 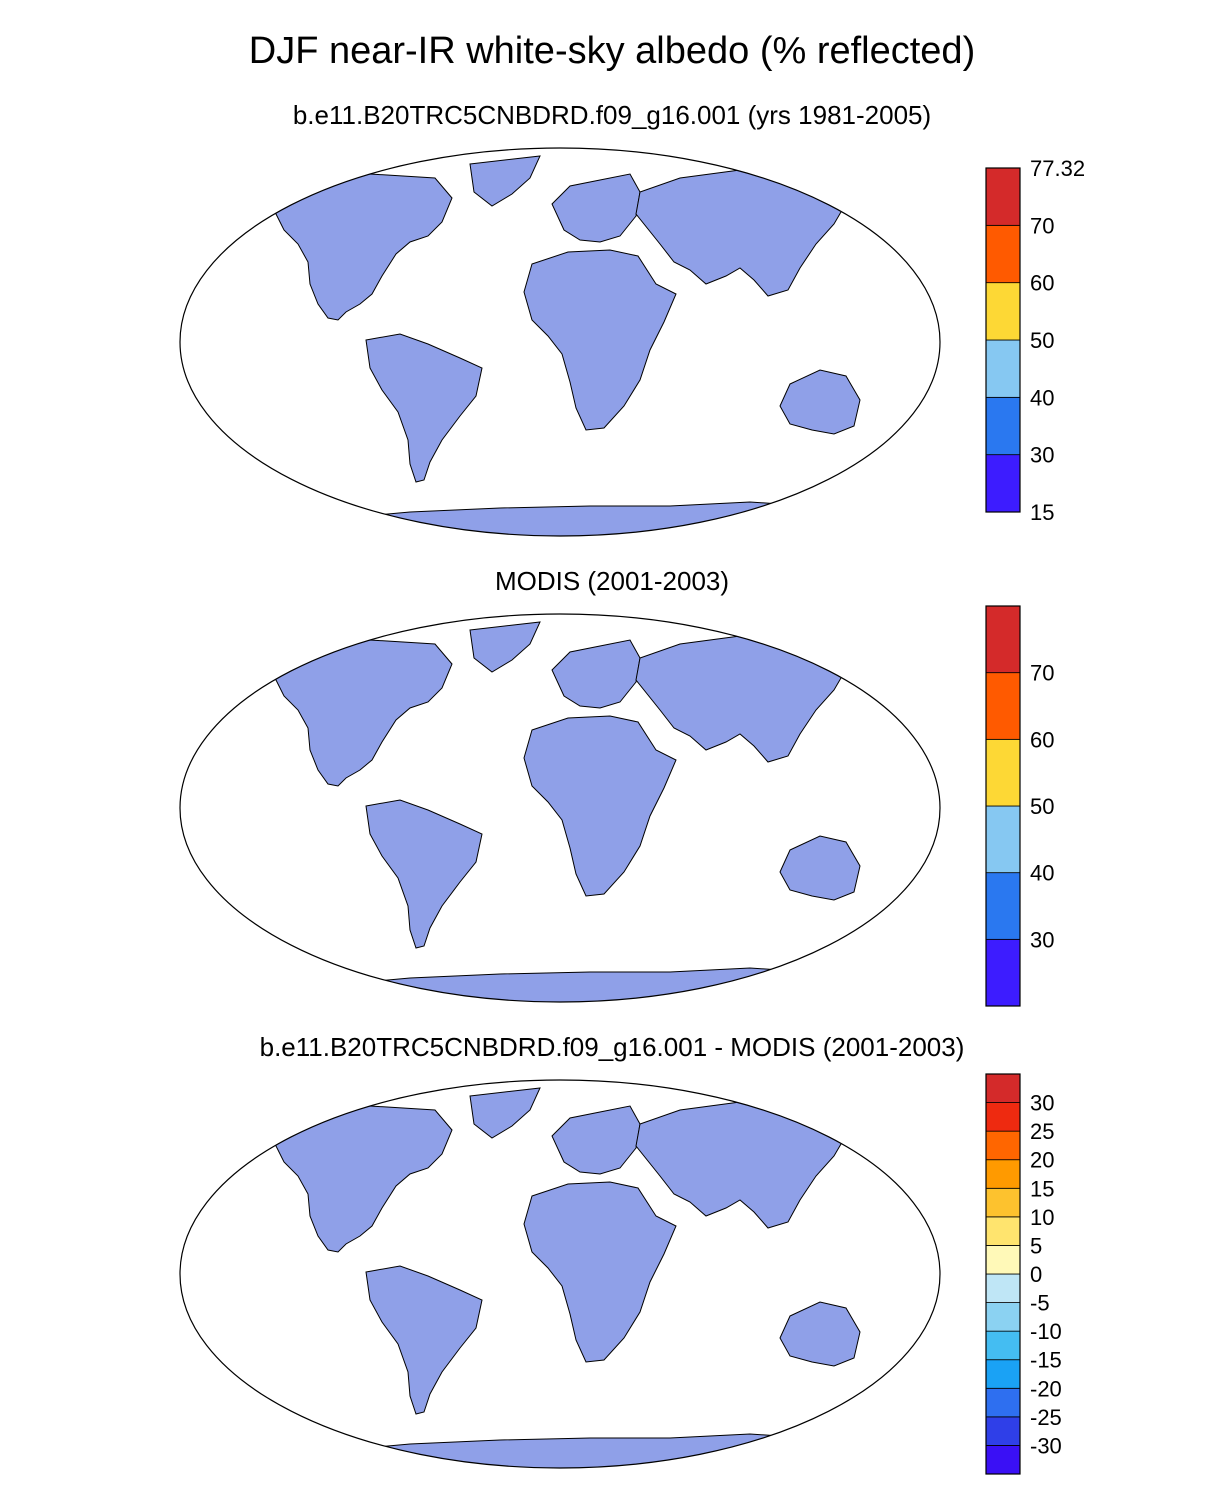 What do you see at coordinates (1057, 170) in the screenshot?
I see `colorbar-tick-label: 77.32` at bounding box center [1057, 170].